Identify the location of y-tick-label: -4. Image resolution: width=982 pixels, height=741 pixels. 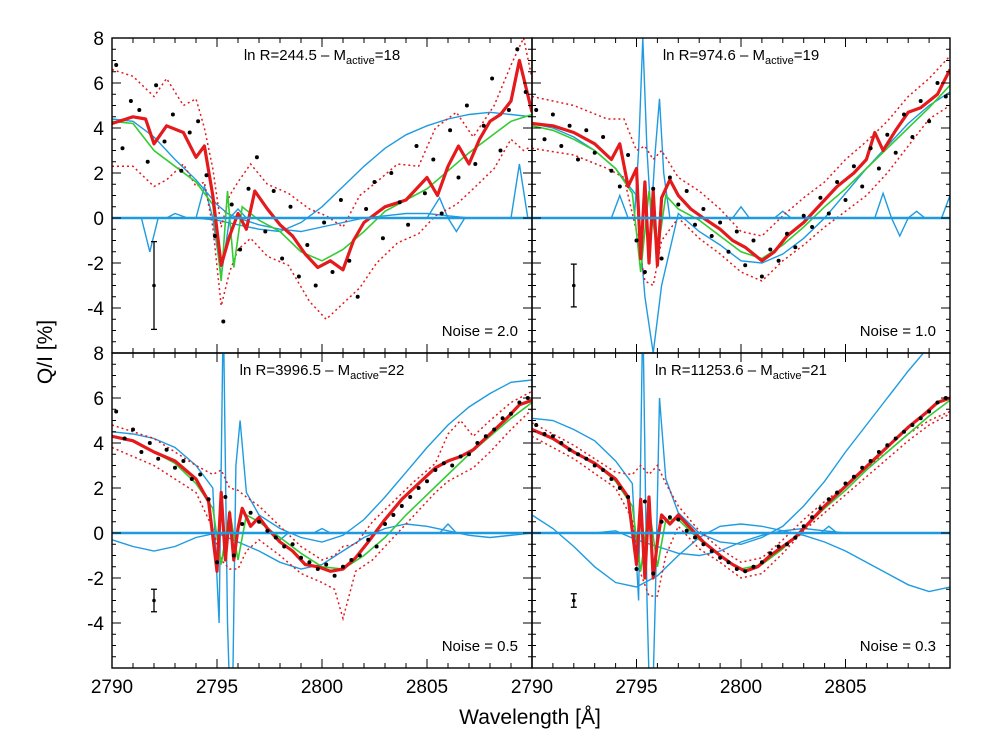
(95, 624).